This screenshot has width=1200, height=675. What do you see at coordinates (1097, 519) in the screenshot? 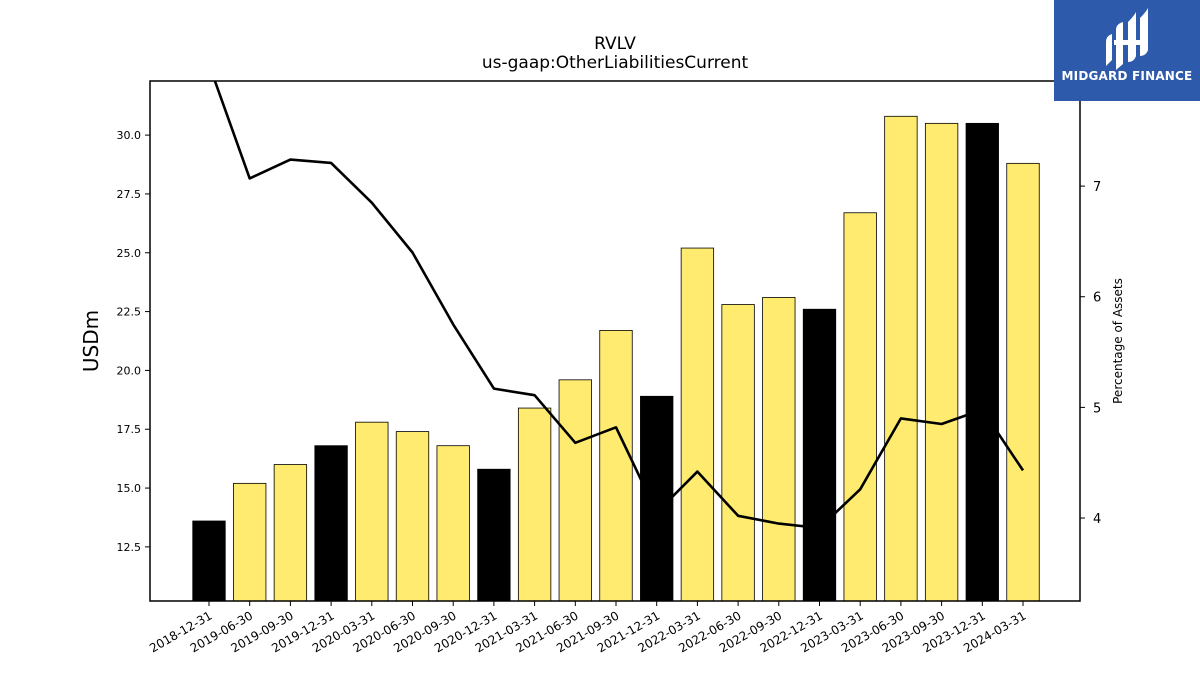
I see `y2-tick-label: 4` at bounding box center [1097, 519].